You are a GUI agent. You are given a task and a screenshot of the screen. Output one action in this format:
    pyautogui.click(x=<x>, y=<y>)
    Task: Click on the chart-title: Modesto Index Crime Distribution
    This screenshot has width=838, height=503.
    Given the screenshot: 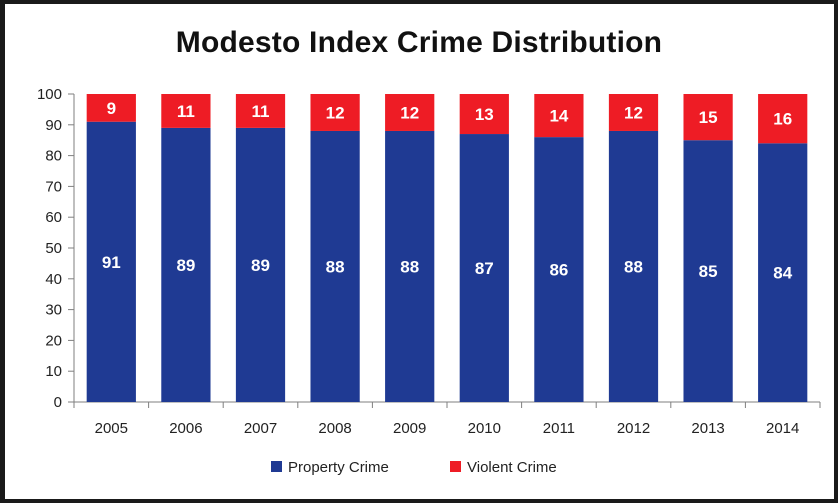 What is the action you would take?
    pyautogui.click(x=419, y=42)
    